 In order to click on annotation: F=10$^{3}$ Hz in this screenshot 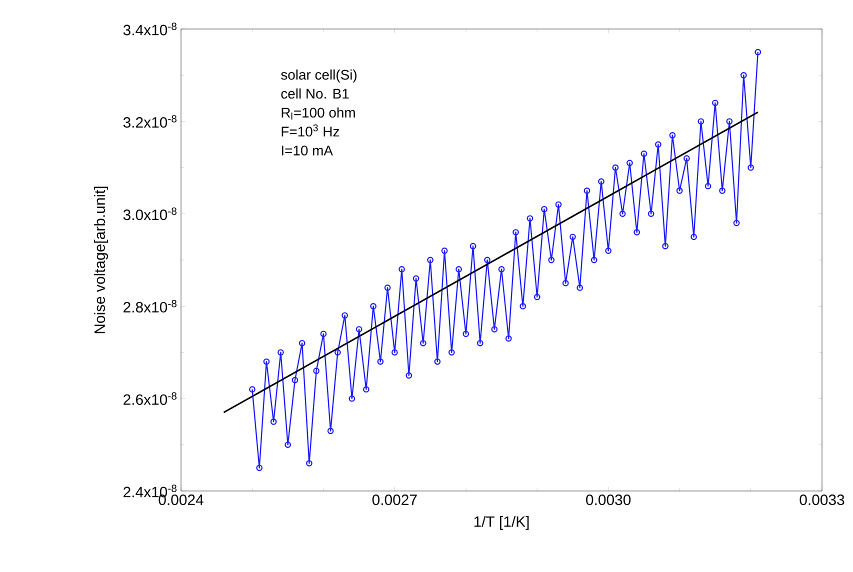, I will do `click(310, 130)`.